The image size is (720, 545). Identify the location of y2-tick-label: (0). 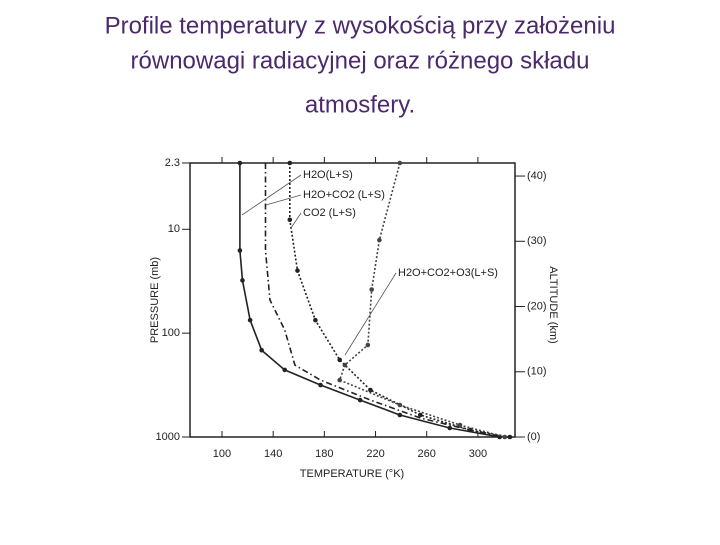
(533, 437).